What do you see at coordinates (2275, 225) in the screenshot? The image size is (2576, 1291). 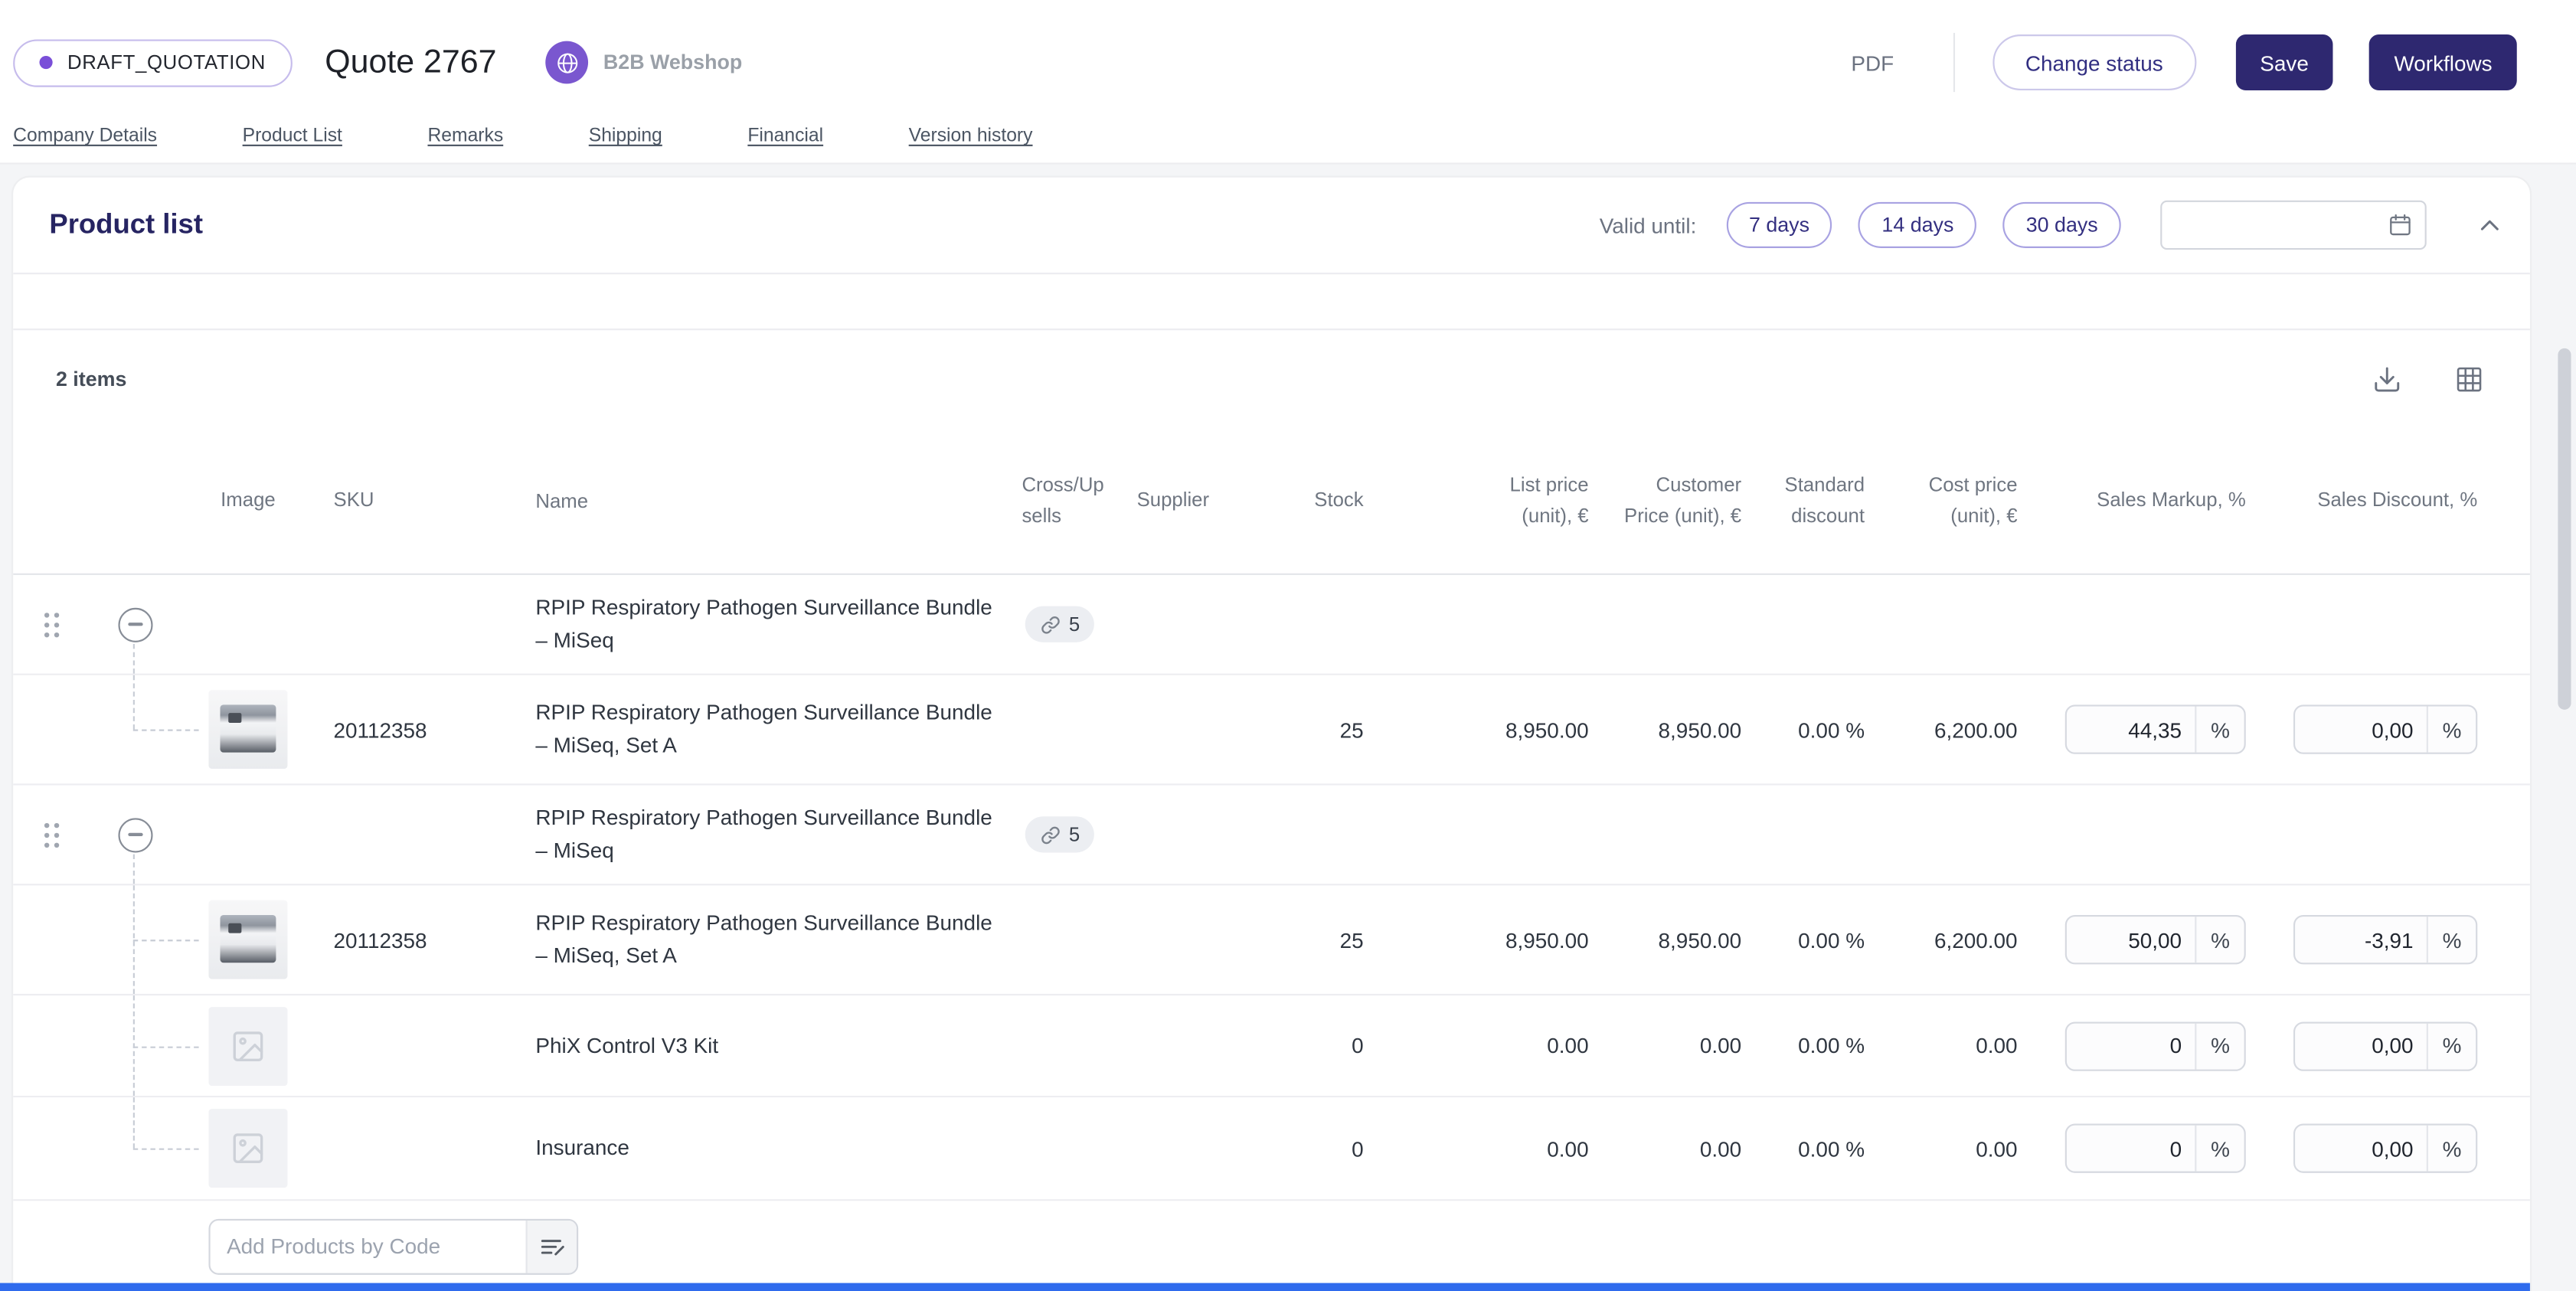 I see `valid-until-date-input` at bounding box center [2275, 225].